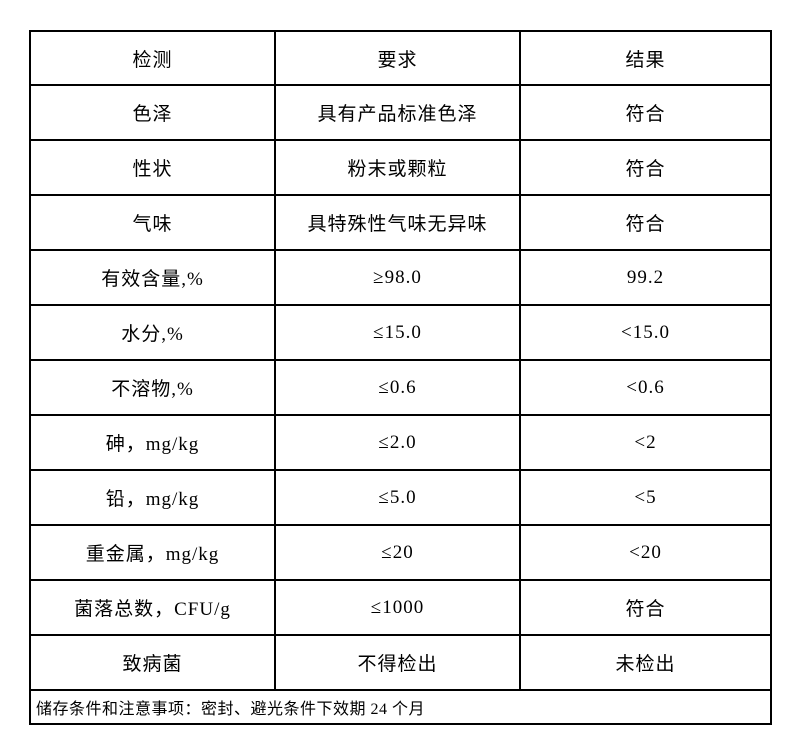  I want to click on storage-note: 储存条件和注意事项：密封、避光条件下效期 24 个月, so click(400, 707).